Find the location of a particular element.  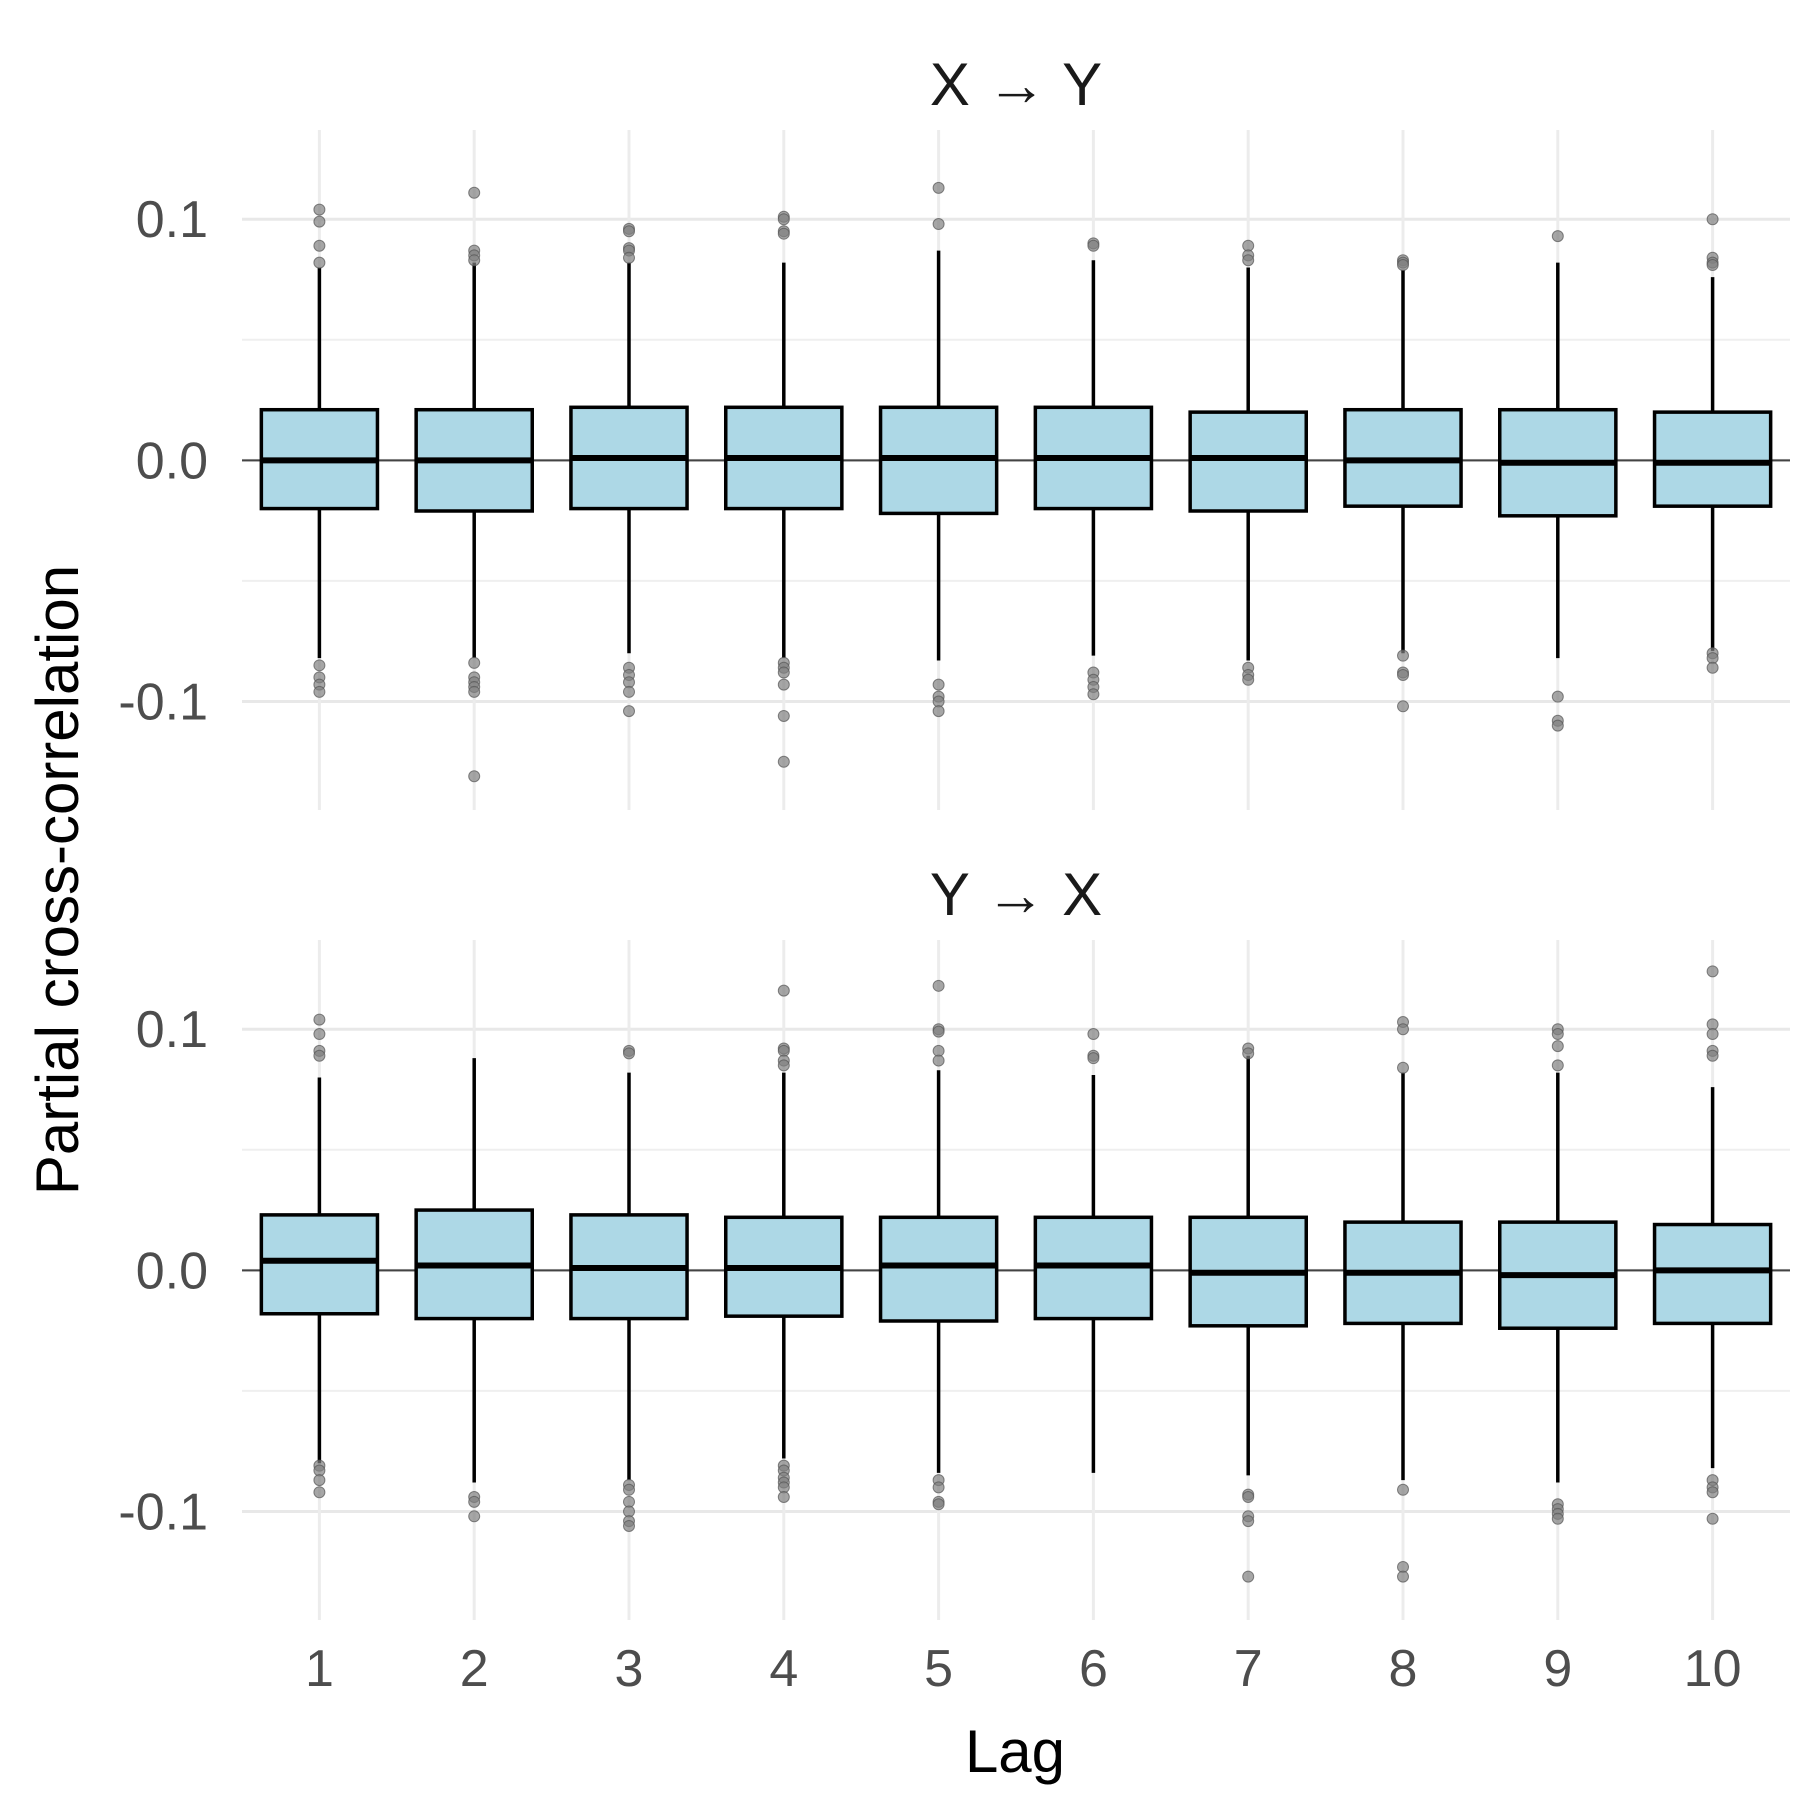

x-tick-label: 3 is located at coordinates (629, 1669).